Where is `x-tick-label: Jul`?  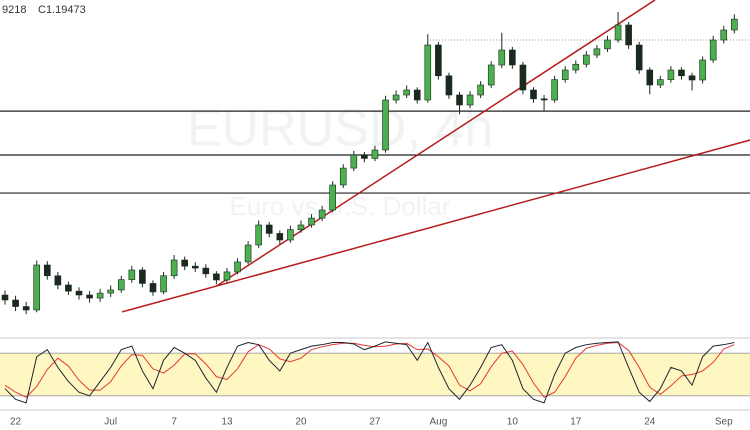
x-tick-label: Jul is located at coordinates (110, 422).